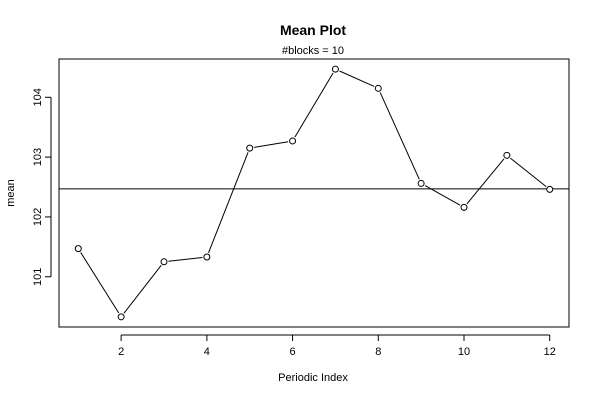 Image resolution: width=599 pixels, height=400 pixels. What do you see at coordinates (313, 51) in the screenshot?
I see `chart-subtitle: #blocks = 10` at bounding box center [313, 51].